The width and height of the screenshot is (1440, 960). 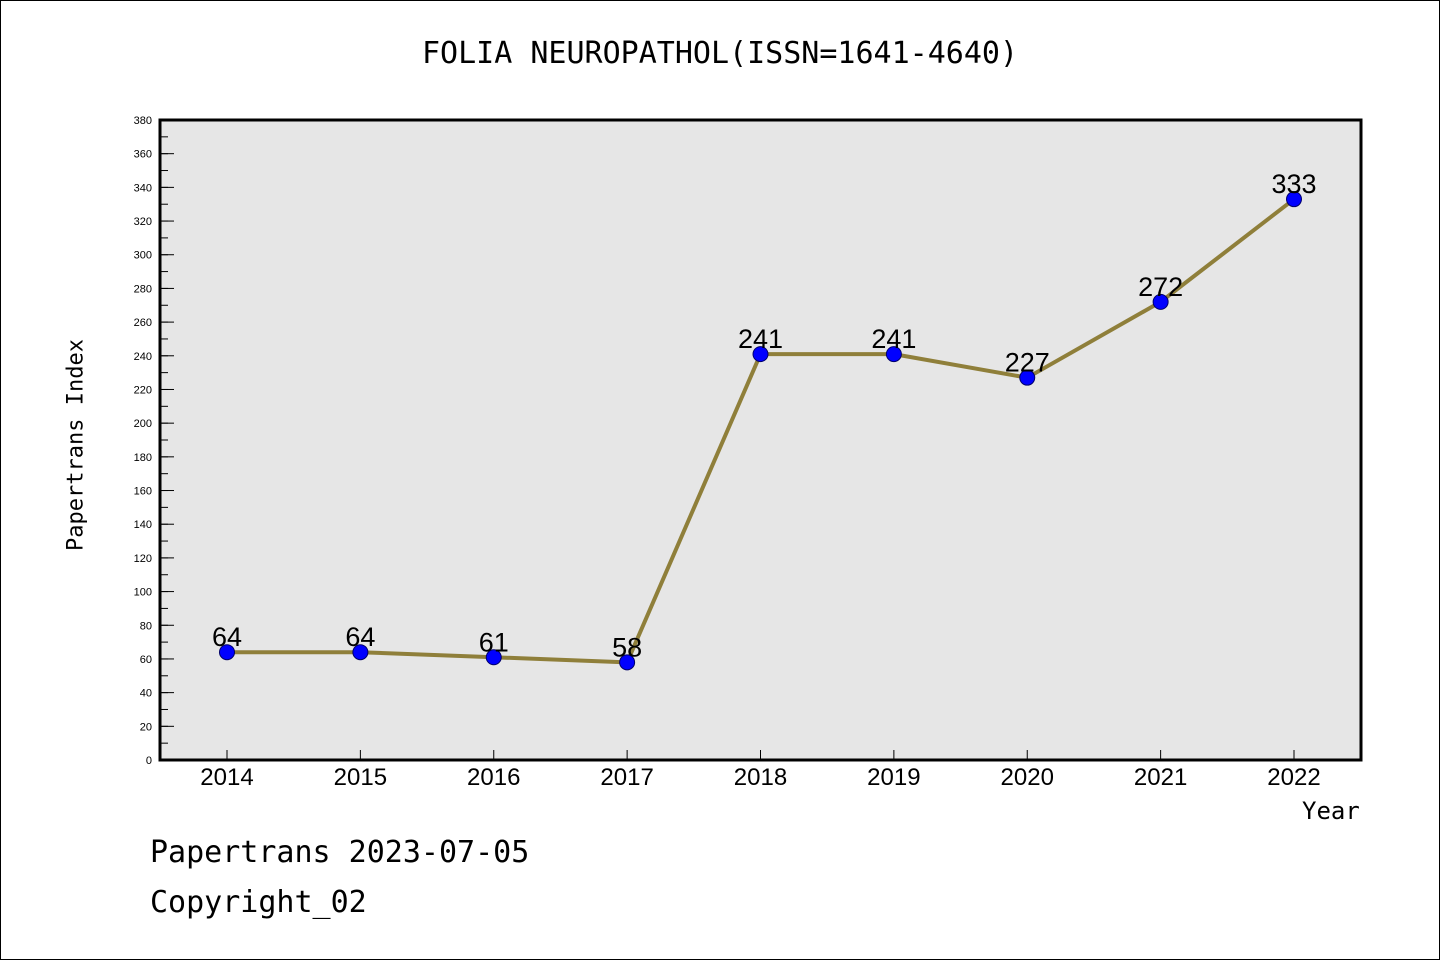 I want to click on footer-copyright: Copyright_02, so click(x=258, y=902).